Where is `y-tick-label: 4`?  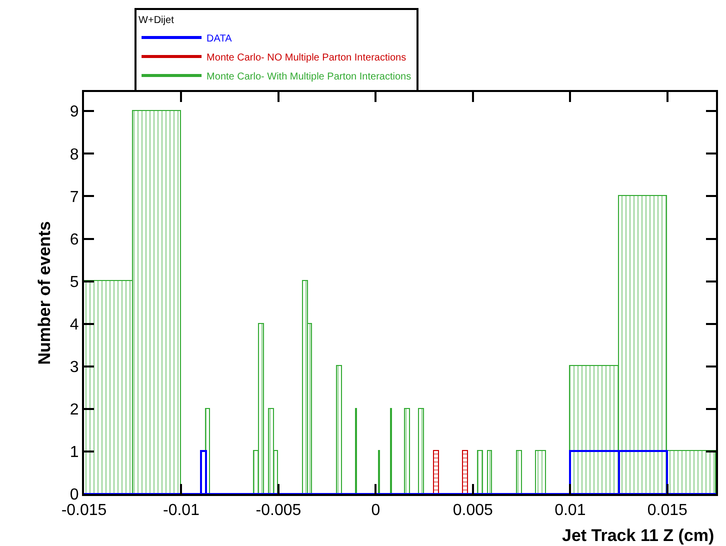
y-tick-label: 4 is located at coordinates (74, 325).